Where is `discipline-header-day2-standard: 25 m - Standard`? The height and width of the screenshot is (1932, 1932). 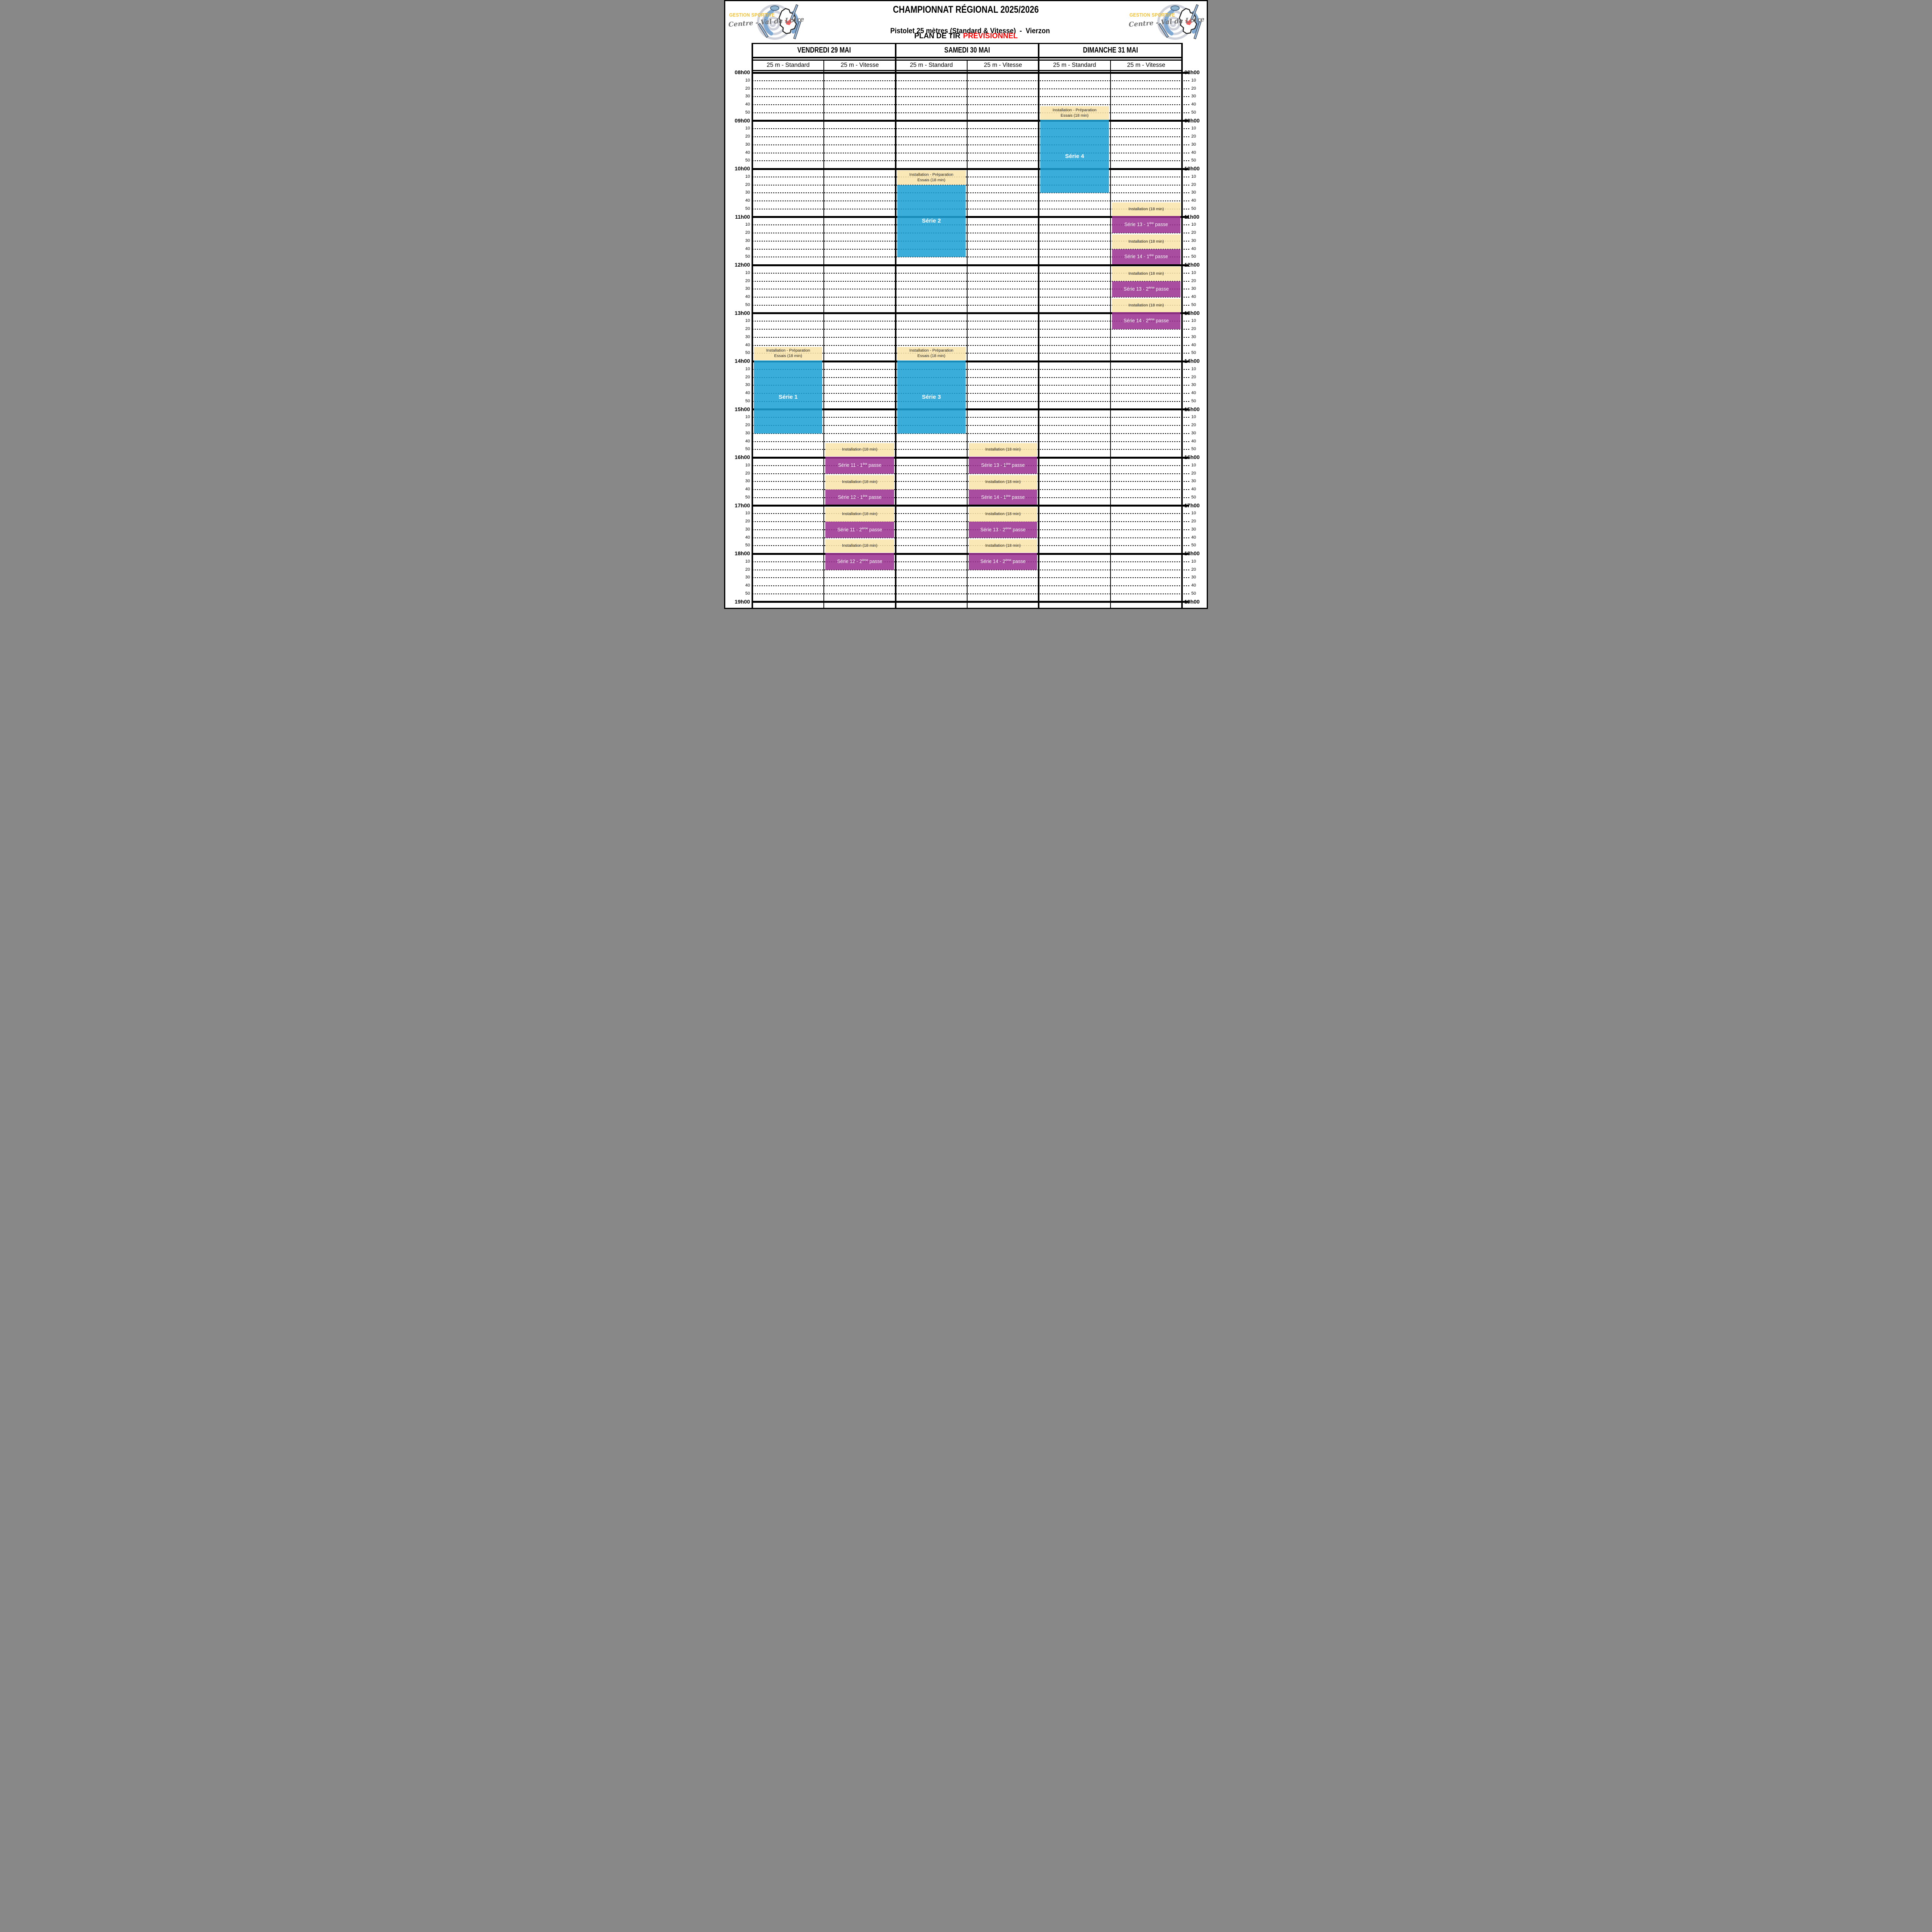 discipline-header-day2-standard: 25 m - Standard is located at coordinates (932, 65).